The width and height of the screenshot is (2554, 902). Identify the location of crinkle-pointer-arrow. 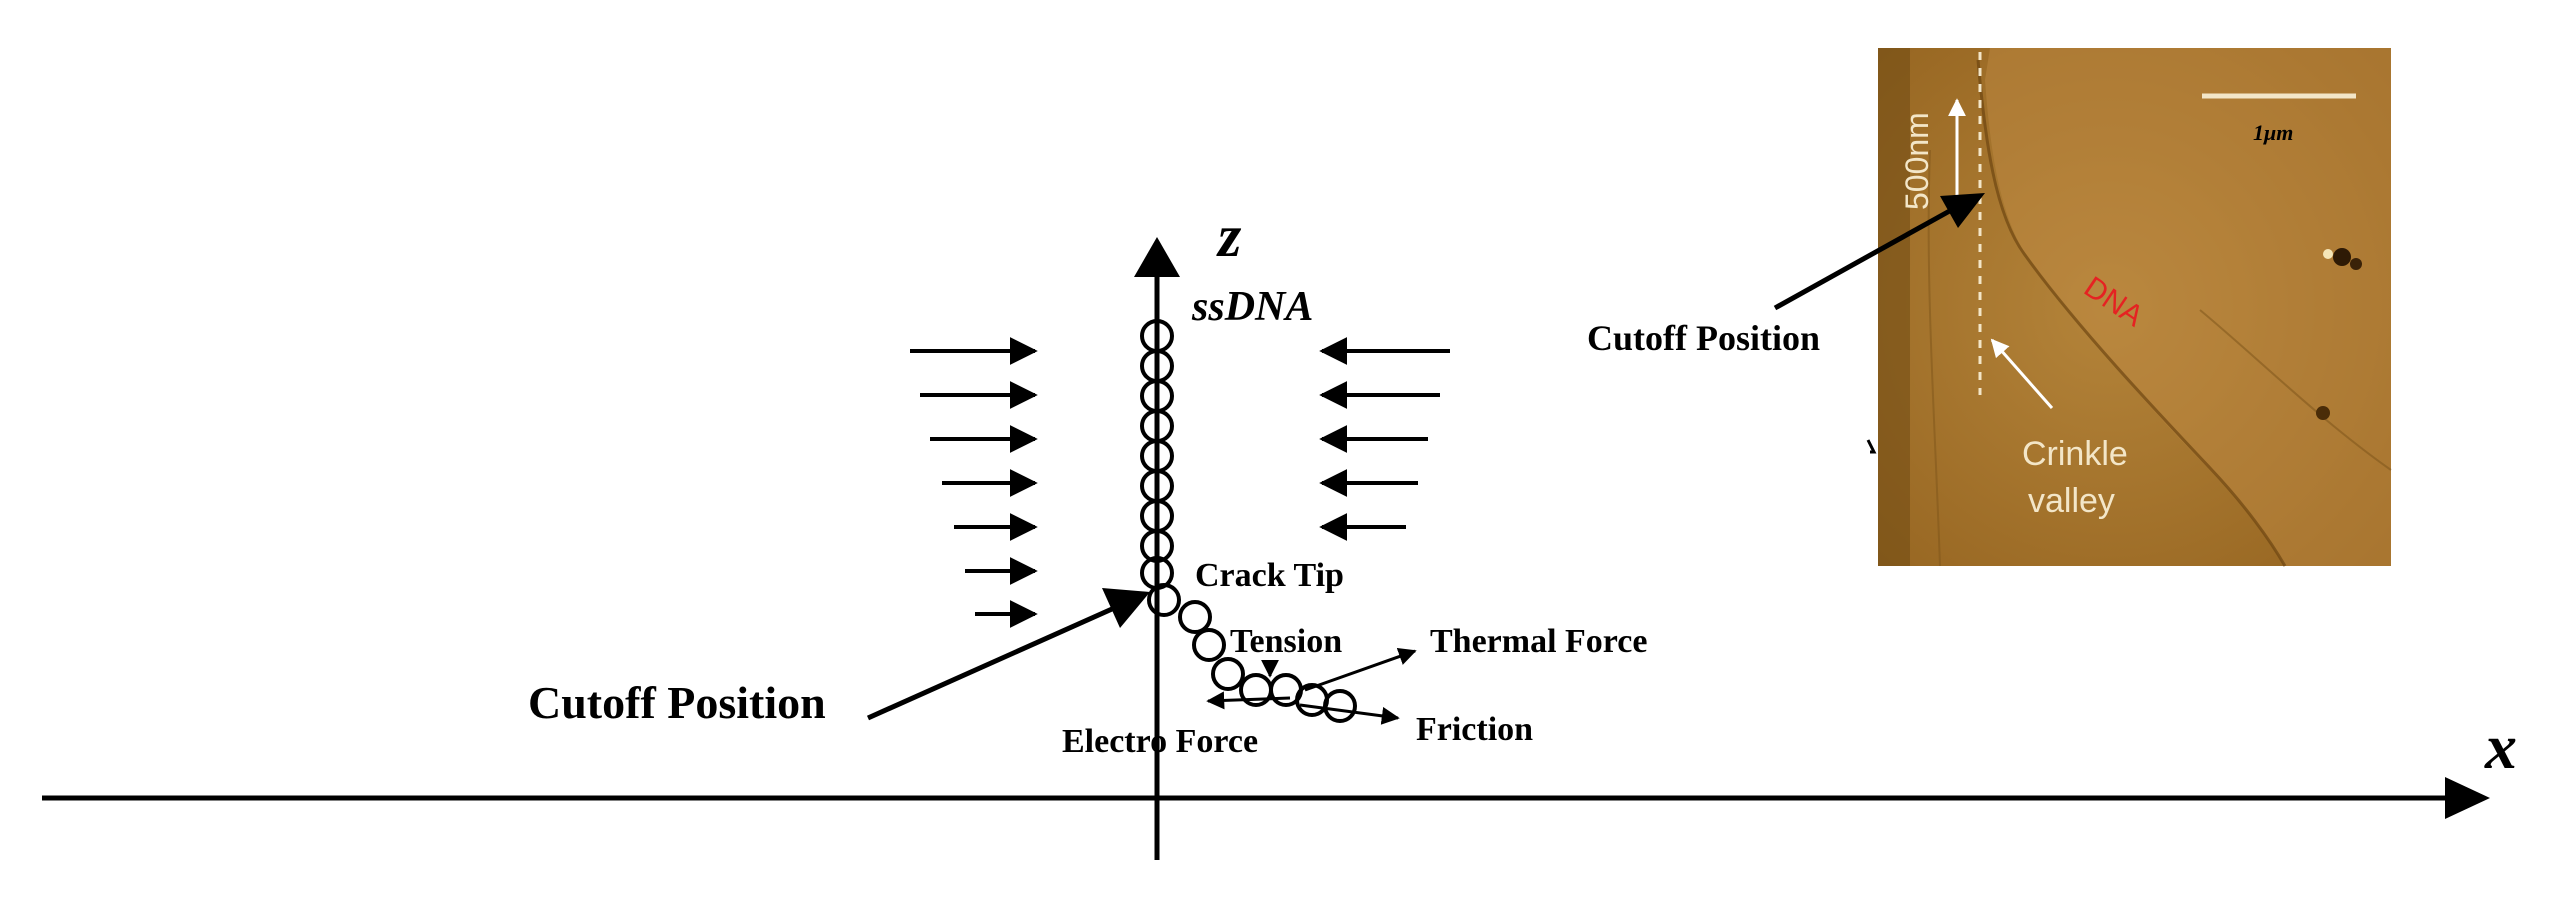
(2022, 373).